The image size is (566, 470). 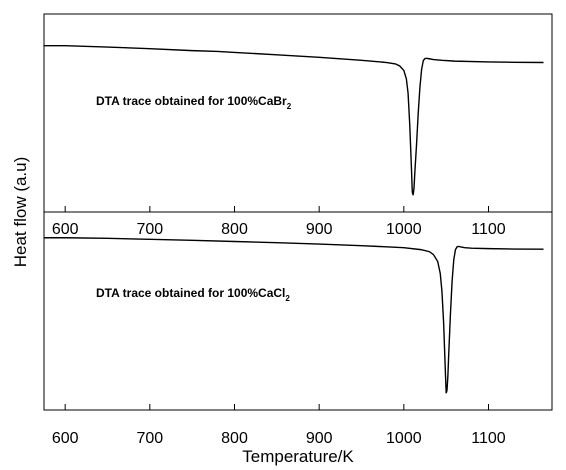 What do you see at coordinates (65, 229) in the screenshot?
I see `top-x-tick-label-600: 600` at bounding box center [65, 229].